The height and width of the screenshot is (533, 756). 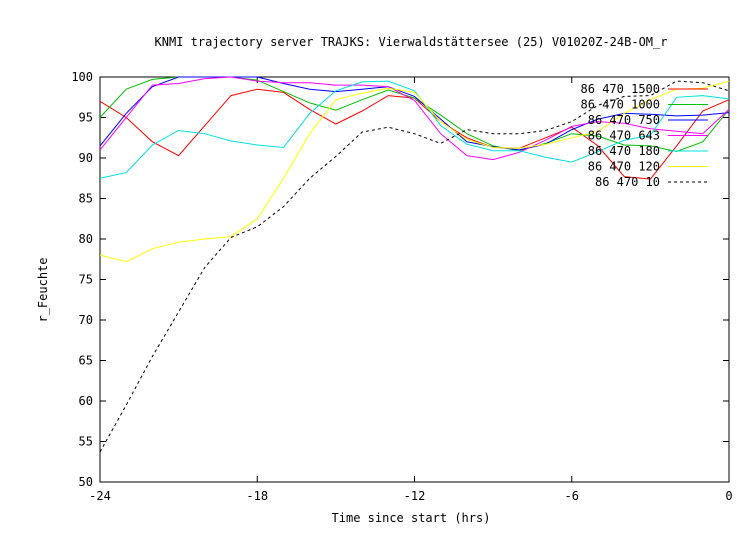 I want to click on y-axis-label: r_Feuchte, so click(x=43, y=289).